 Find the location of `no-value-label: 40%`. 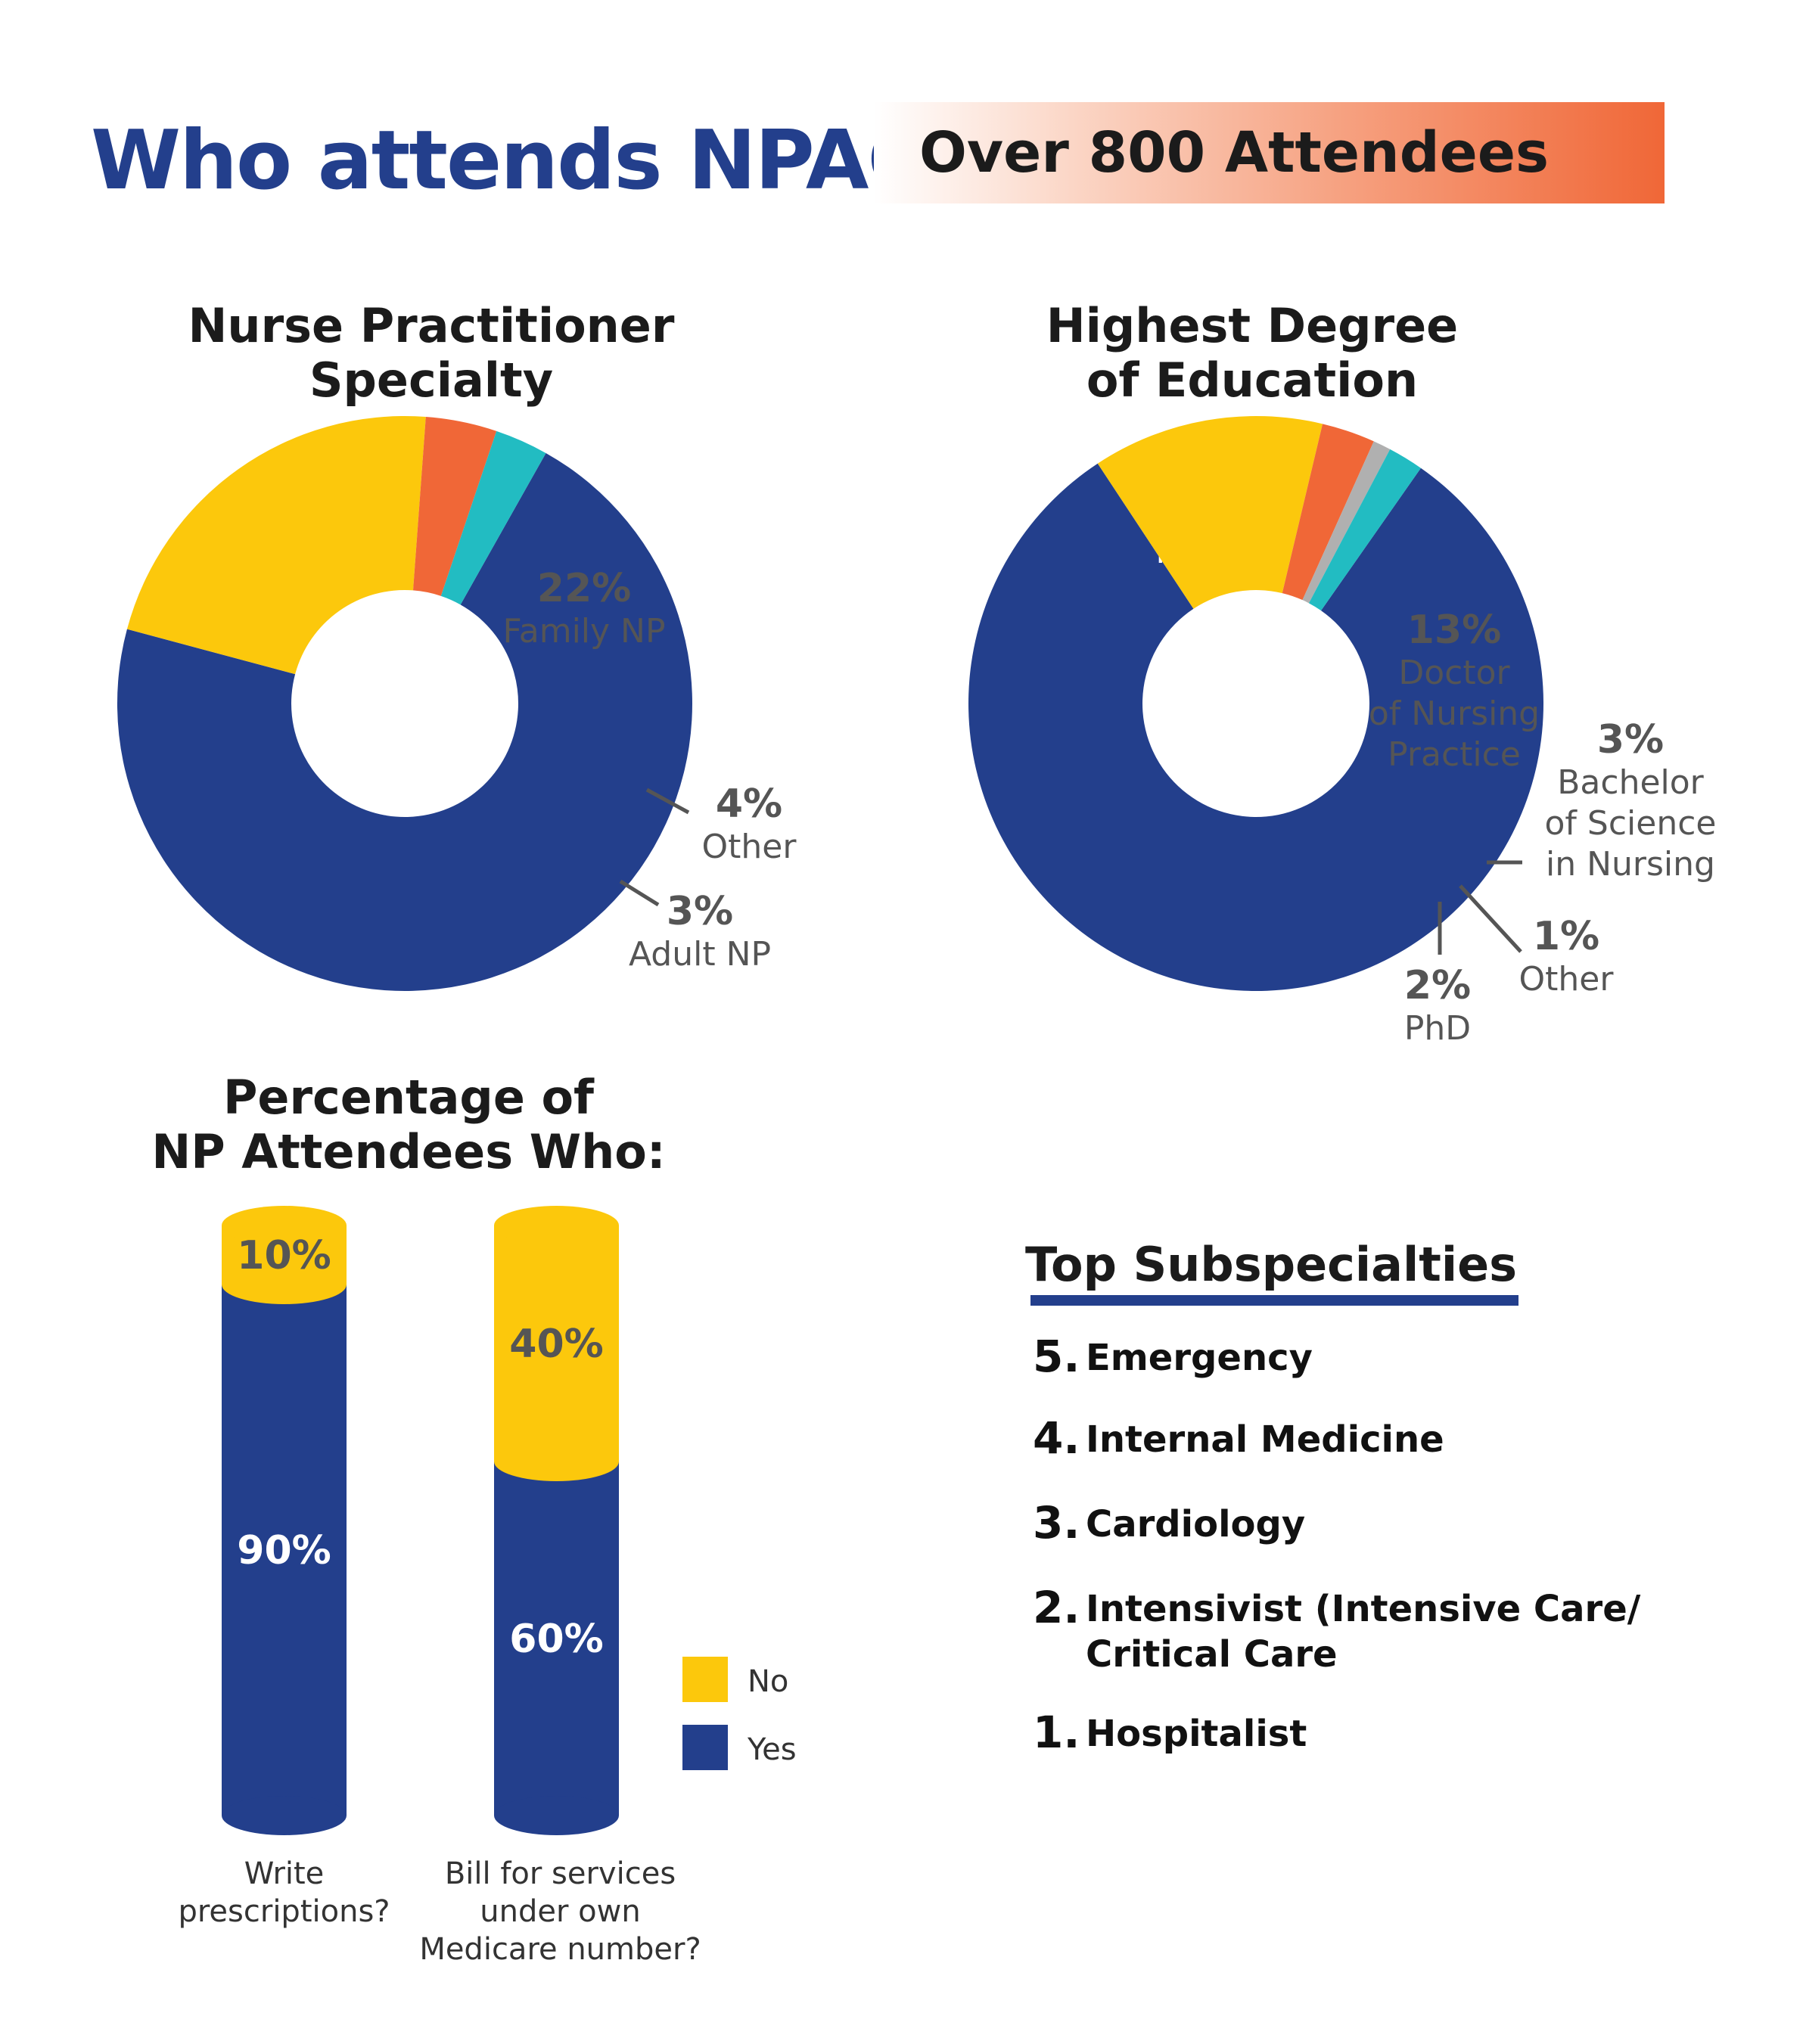

no-value-label: 40% is located at coordinates (556, 1344).